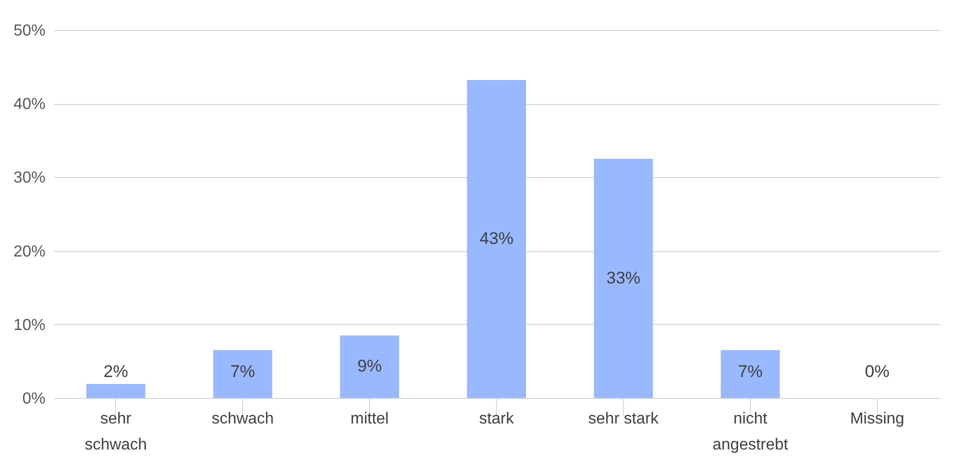  Describe the element at coordinates (116, 372) in the screenshot. I see `data-label: 2%` at that location.